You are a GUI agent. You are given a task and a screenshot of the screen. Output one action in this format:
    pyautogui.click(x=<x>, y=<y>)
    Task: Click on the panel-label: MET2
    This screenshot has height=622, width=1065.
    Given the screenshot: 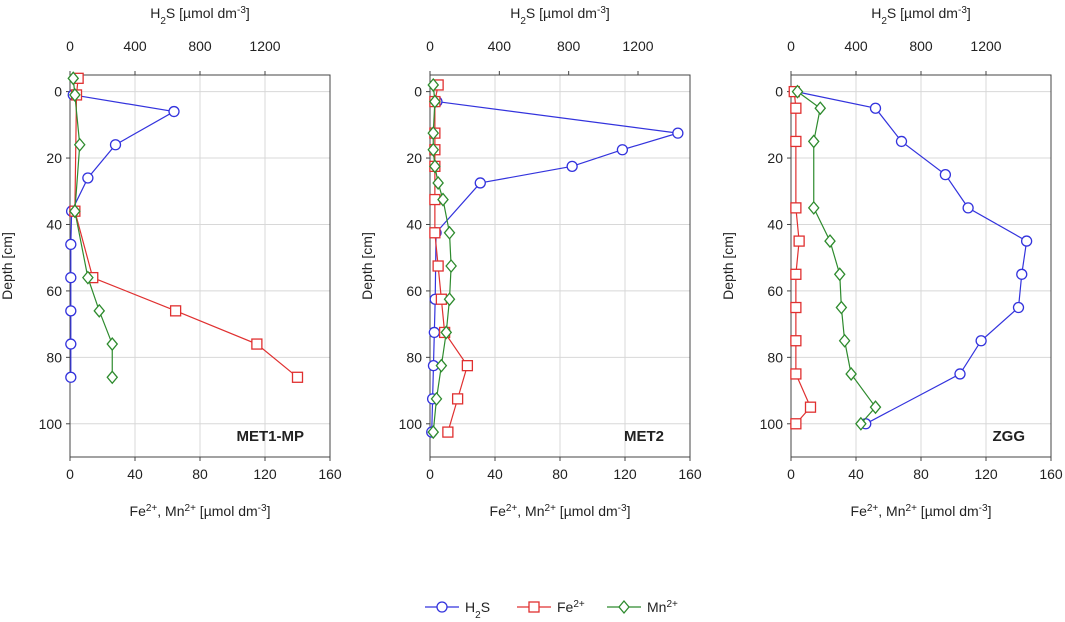 What is the action you would take?
    pyautogui.click(x=644, y=436)
    